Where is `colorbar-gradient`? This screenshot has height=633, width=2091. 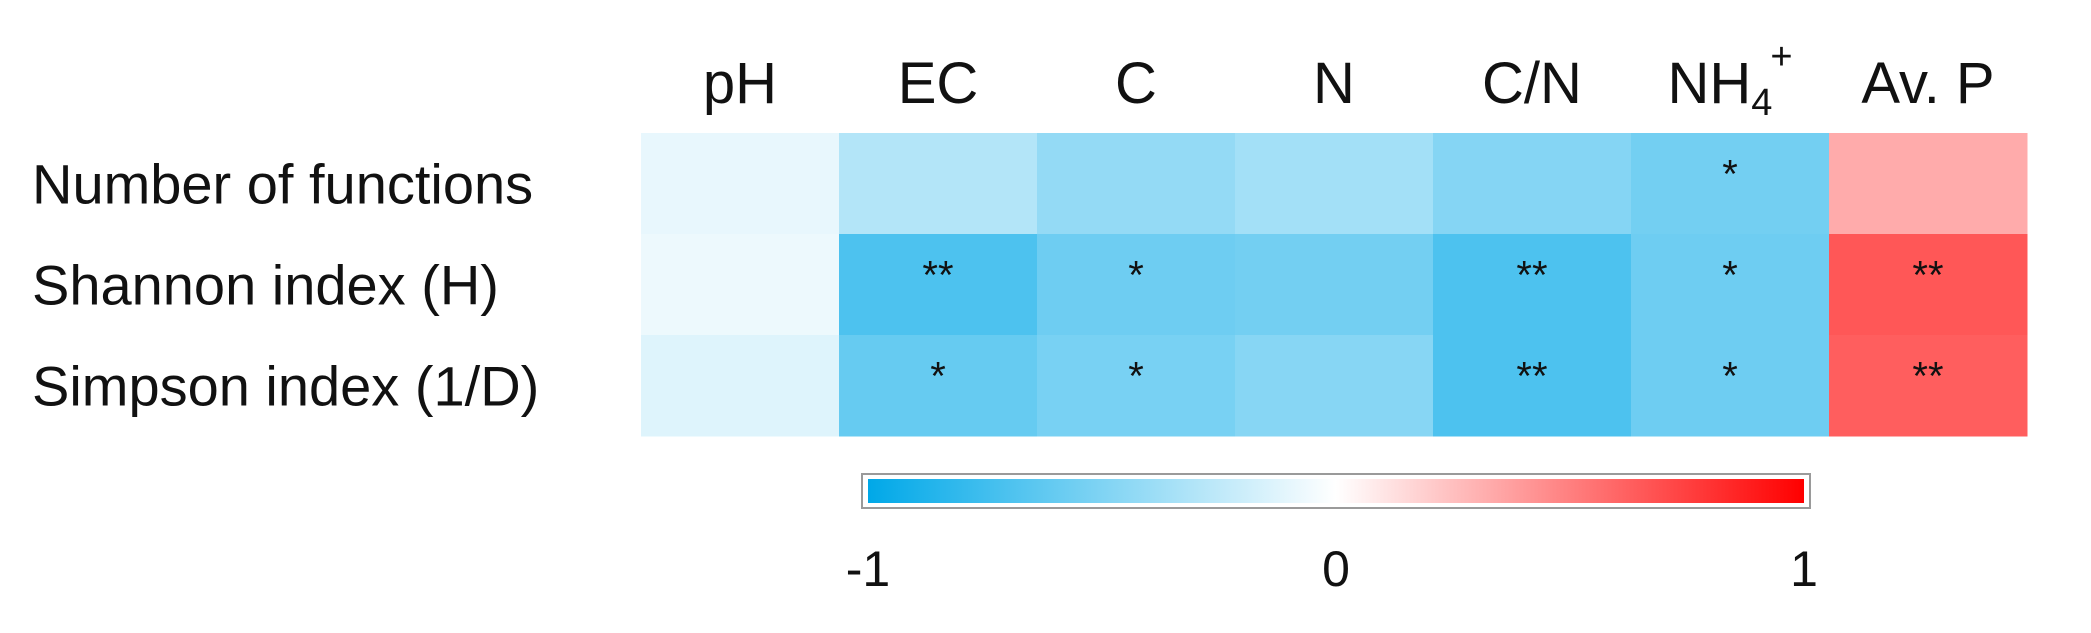 colorbar-gradient is located at coordinates (1336, 491).